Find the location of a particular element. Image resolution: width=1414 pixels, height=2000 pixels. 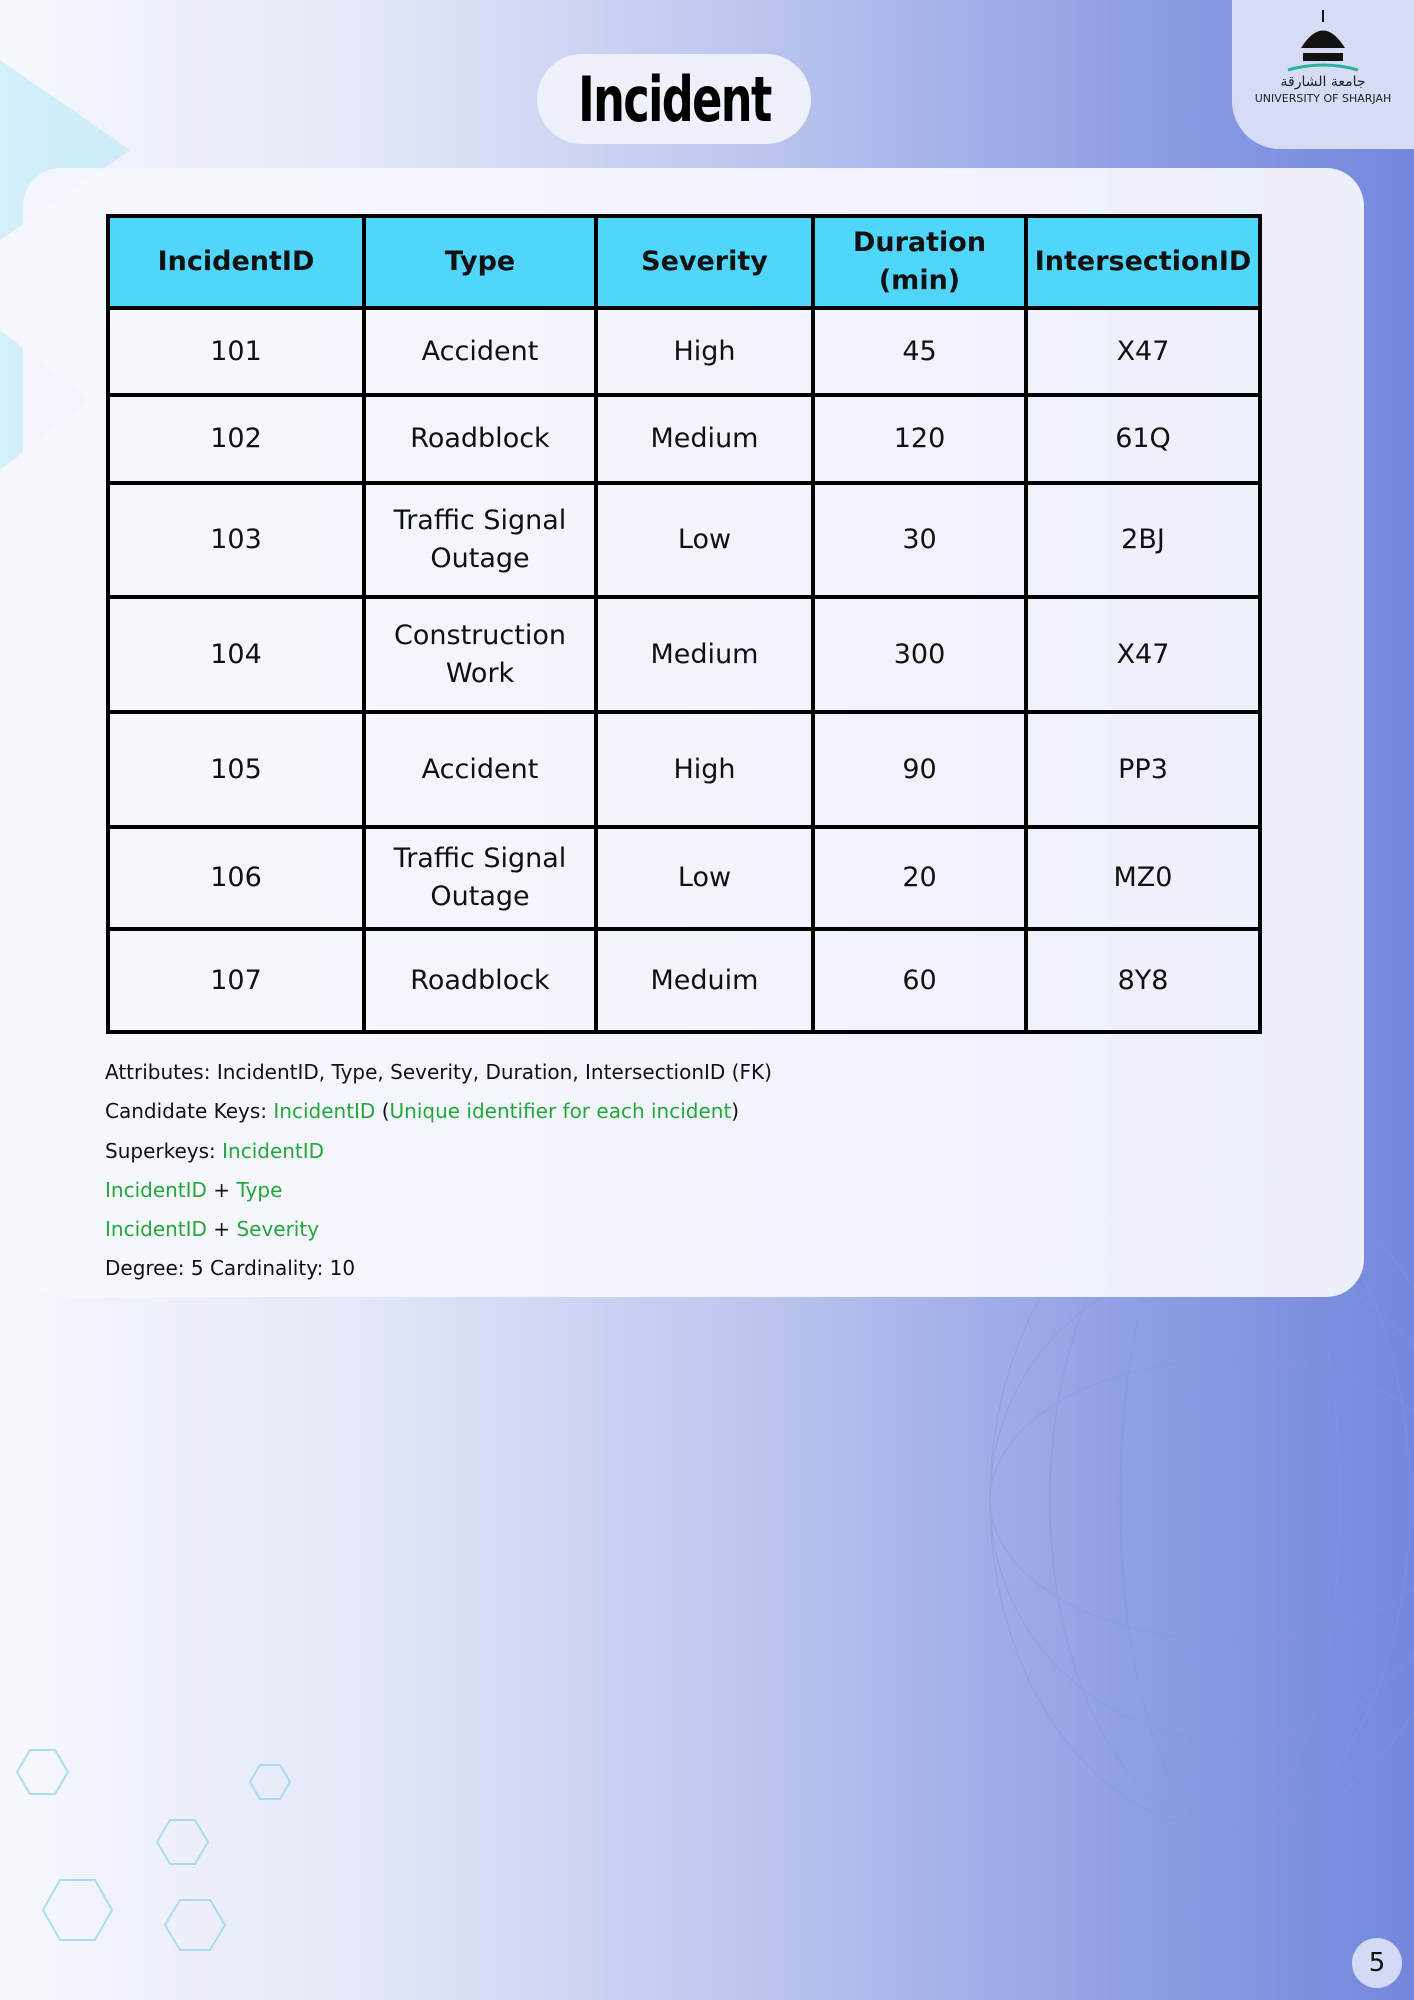

table-cell: 103 is located at coordinates (236, 540).